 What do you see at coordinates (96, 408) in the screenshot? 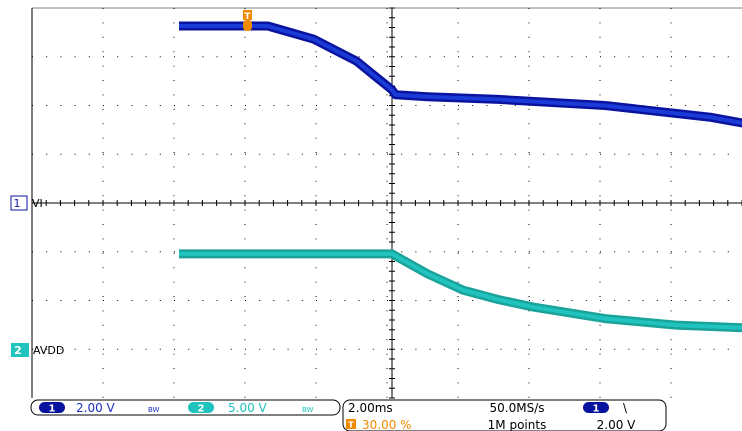
I see `ch1-volts-per-div: 2.00 V` at bounding box center [96, 408].